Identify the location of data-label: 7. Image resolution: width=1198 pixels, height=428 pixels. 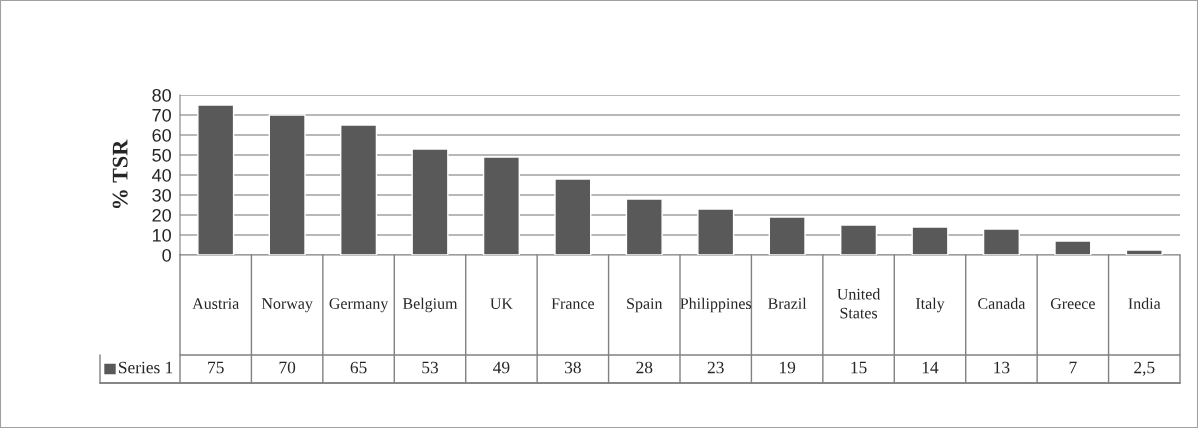
(1073, 367).